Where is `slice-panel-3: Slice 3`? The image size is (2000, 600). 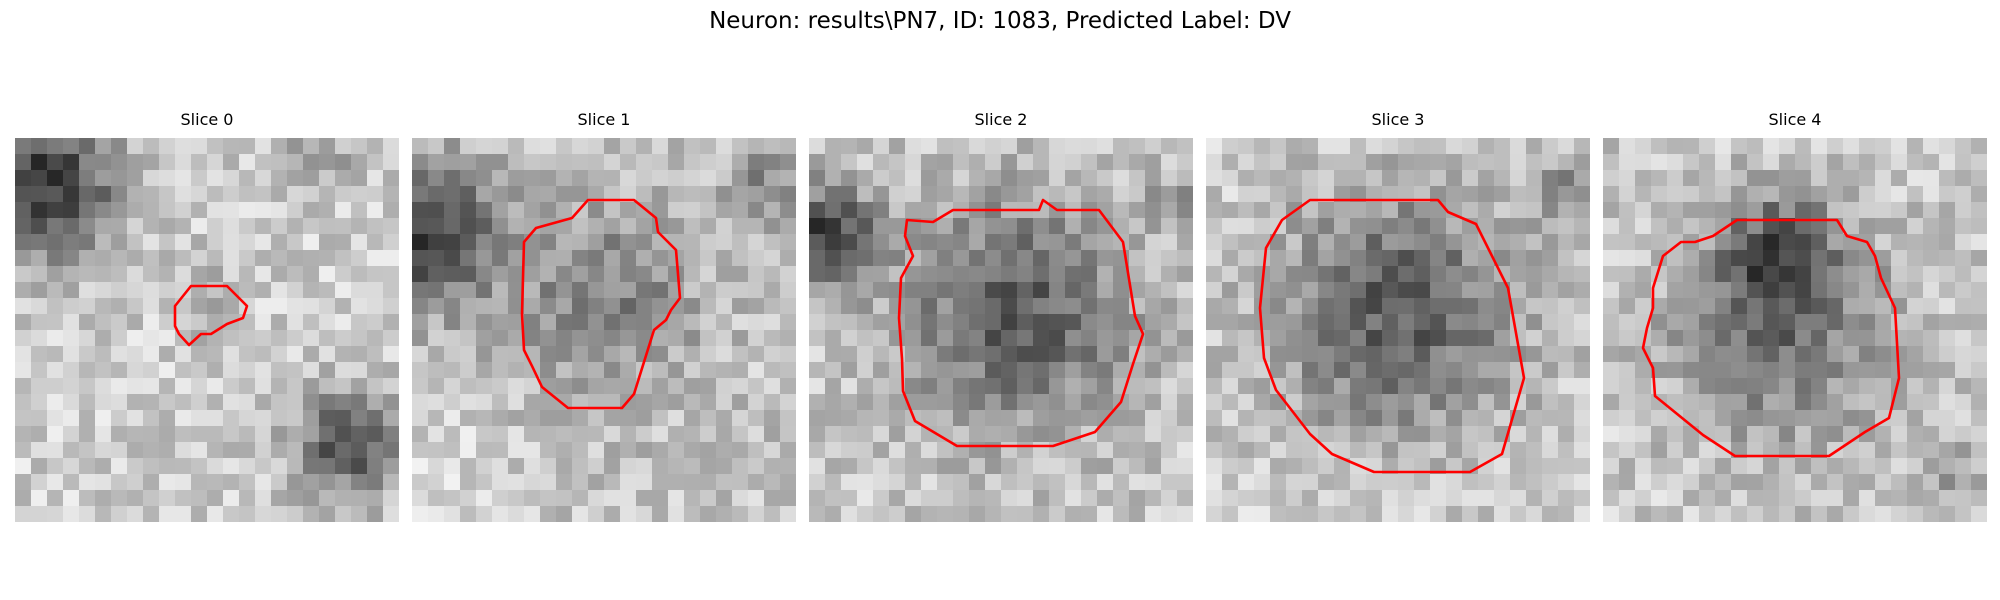
slice-panel-3: Slice 3 is located at coordinates (1398, 316).